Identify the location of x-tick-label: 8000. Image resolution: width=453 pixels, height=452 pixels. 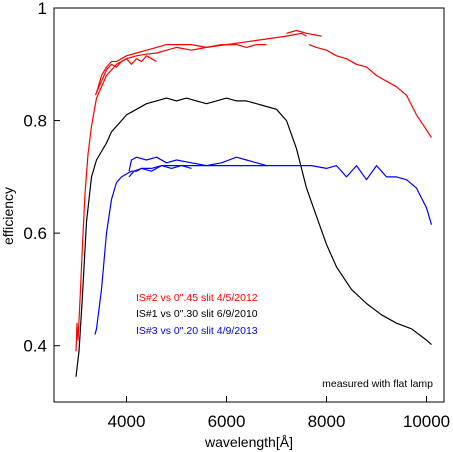
(327, 421).